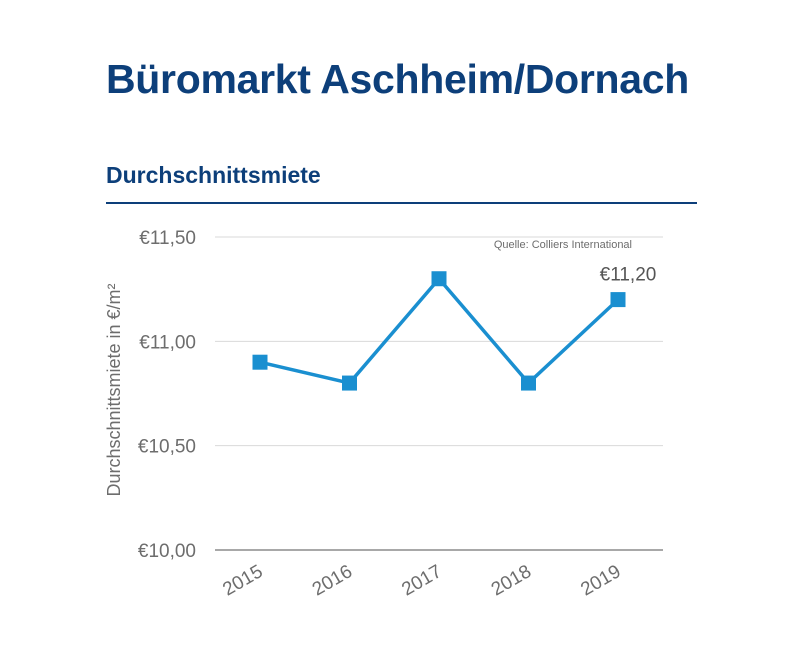 This screenshot has width=800, height=667. I want to click on chart-subtitle: Durchschnittsmiete, so click(213, 175).